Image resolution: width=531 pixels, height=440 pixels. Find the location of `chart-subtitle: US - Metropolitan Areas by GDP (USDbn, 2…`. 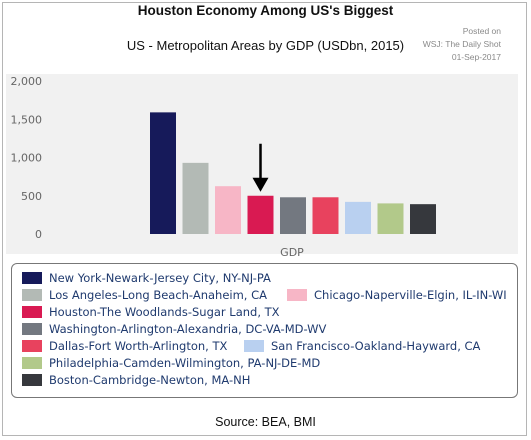

chart-subtitle: US - Metropolitan Areas by GDP (USDbn, 2… is located at coordinates (265, 45).